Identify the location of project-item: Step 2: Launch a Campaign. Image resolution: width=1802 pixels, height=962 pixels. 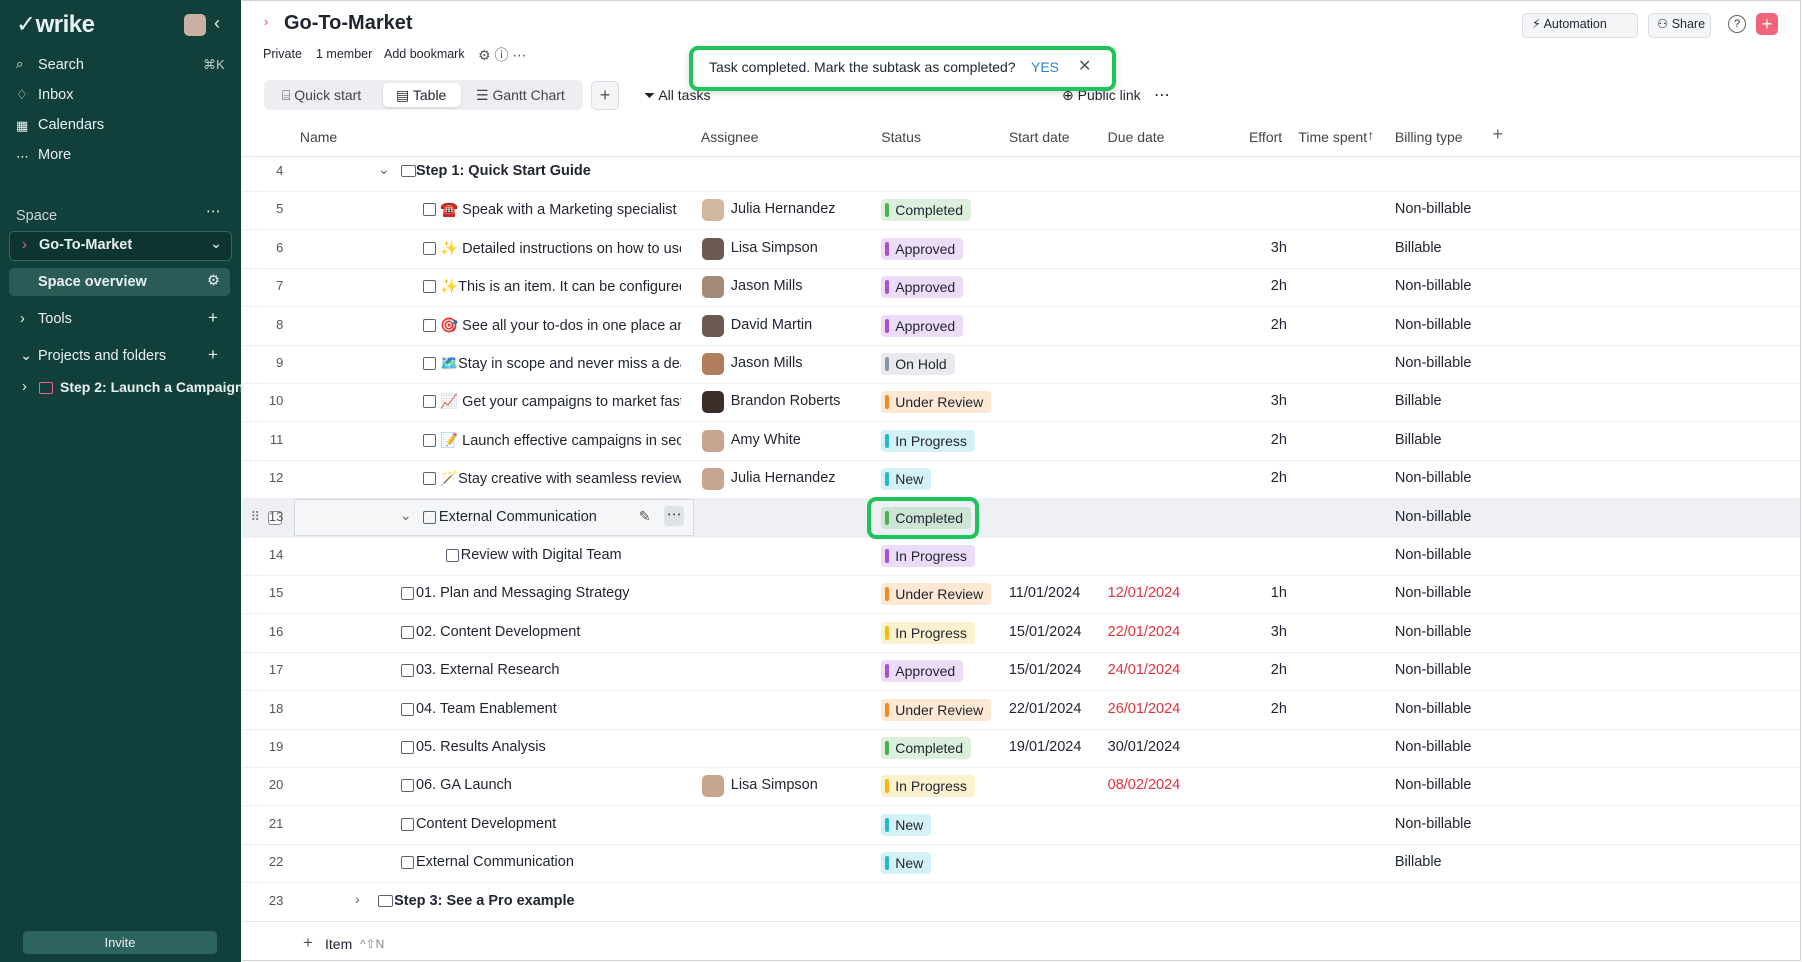
(152, 387).